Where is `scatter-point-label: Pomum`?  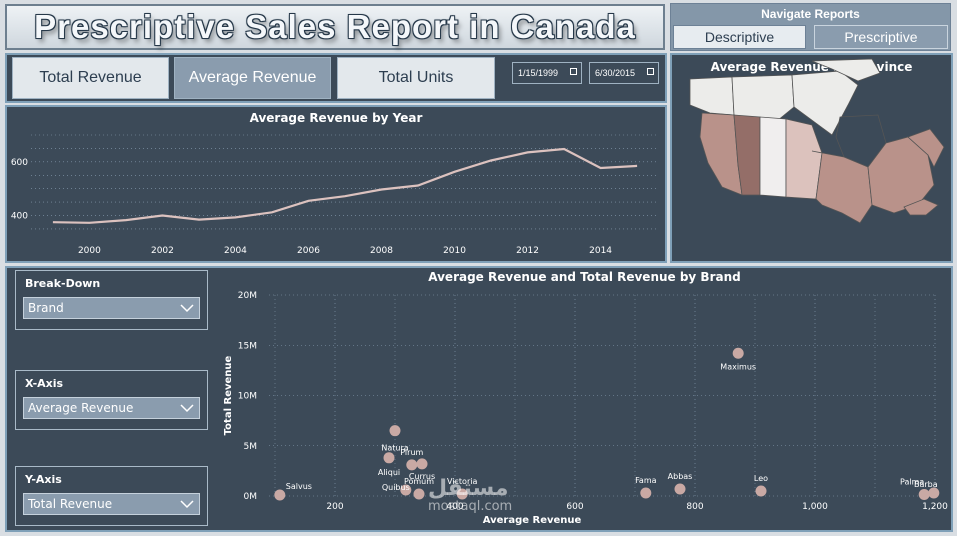 scatter-point-label: Pomum is located at coordinates (419, 481).